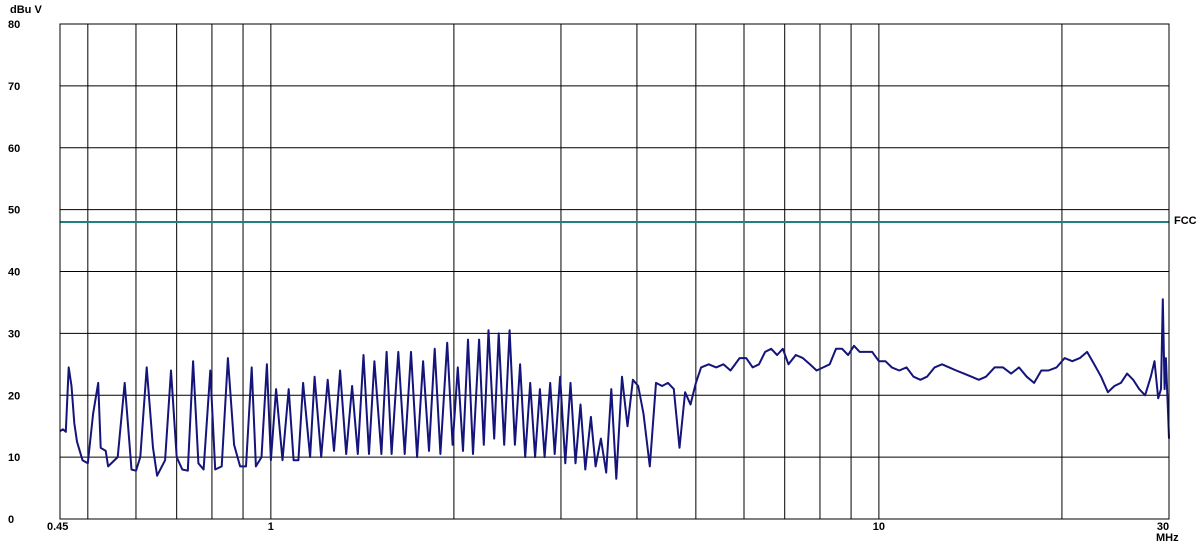  I want to click on x-tick-label-2: 10, so click(879, 527).